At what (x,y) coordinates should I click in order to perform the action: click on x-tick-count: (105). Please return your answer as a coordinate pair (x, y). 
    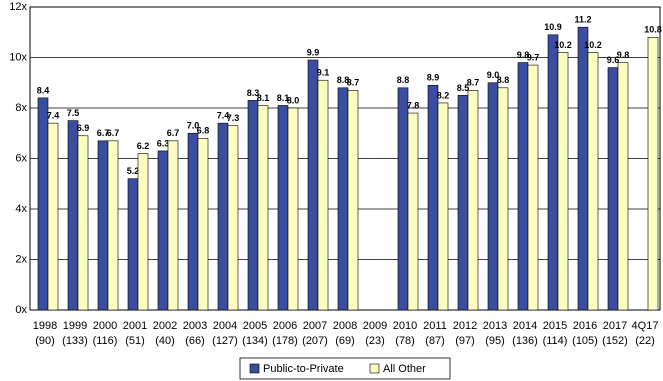
    Looking at the image, I should click on (585, 341).